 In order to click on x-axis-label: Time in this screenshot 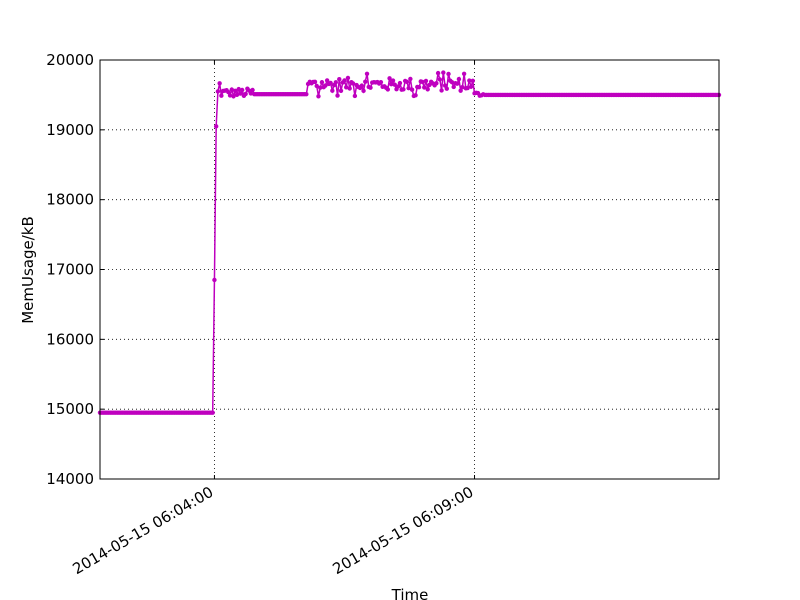, I will do `click(410, 593)`.